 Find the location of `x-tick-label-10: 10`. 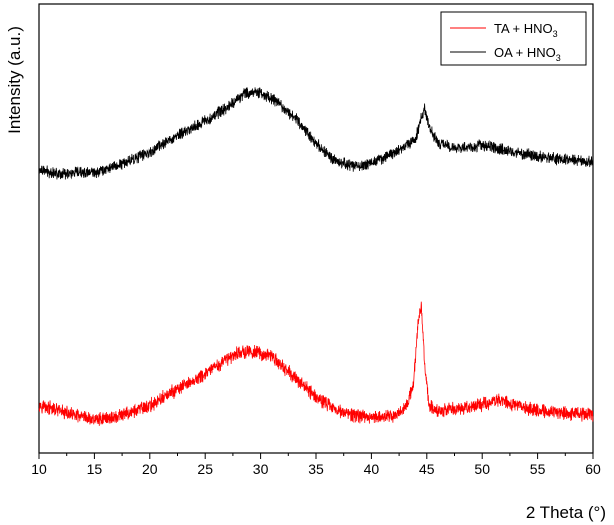

x-tick-label-10: 10 is located at coordinates (39, 469).